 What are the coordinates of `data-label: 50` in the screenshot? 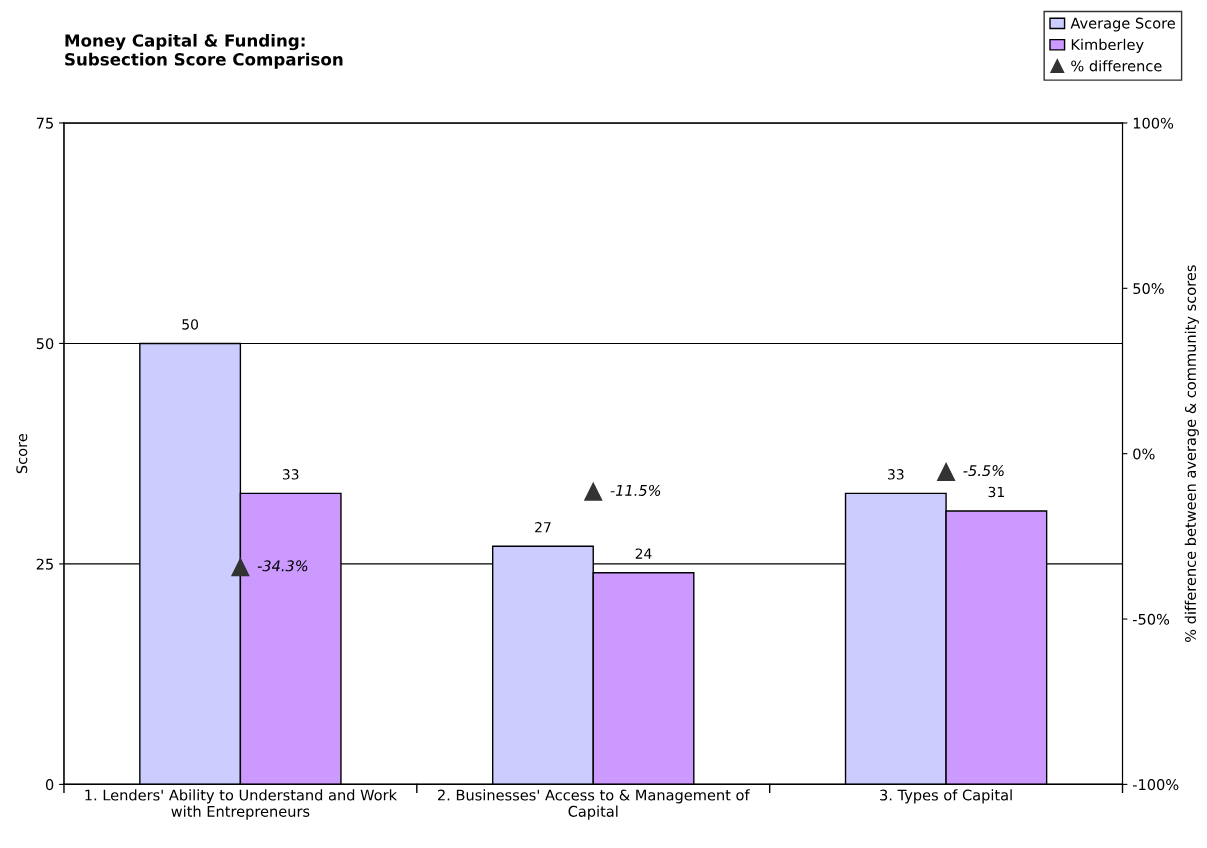 It's located at (190, 324).